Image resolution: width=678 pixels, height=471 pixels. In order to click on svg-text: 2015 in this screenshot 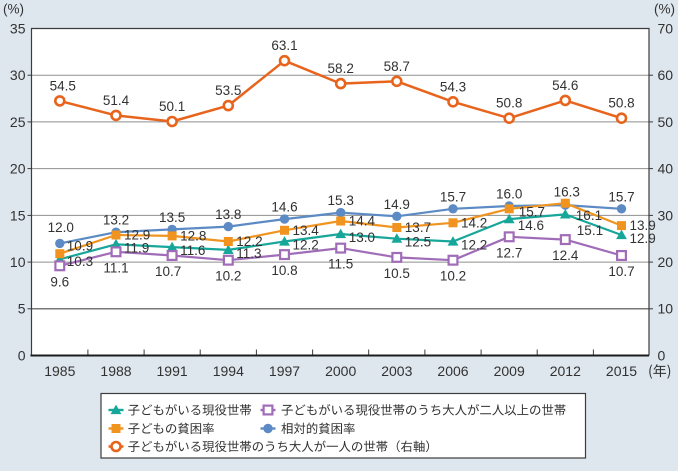, I will do `click(621, 371)`.